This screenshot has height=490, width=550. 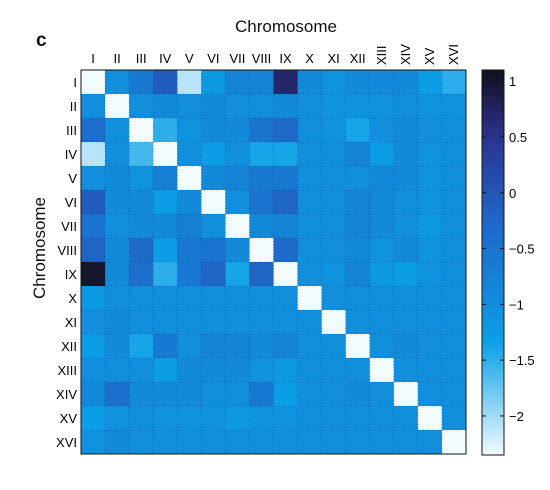 What do you see at coordinates (165, 58) in the screenshot?
I see `x-tick-label: IV` at bounding box center [165, 58].